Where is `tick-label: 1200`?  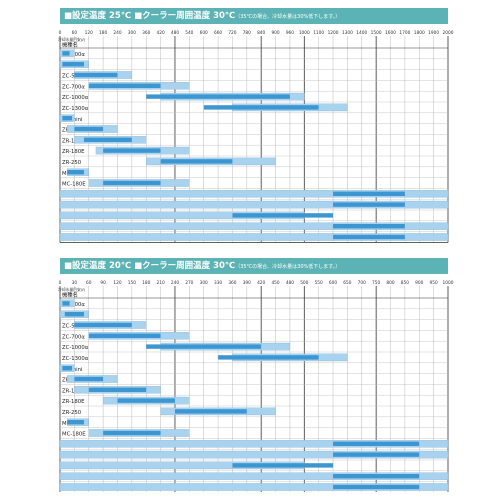
tick-label: 1200 is located at coordinates (333, 33).